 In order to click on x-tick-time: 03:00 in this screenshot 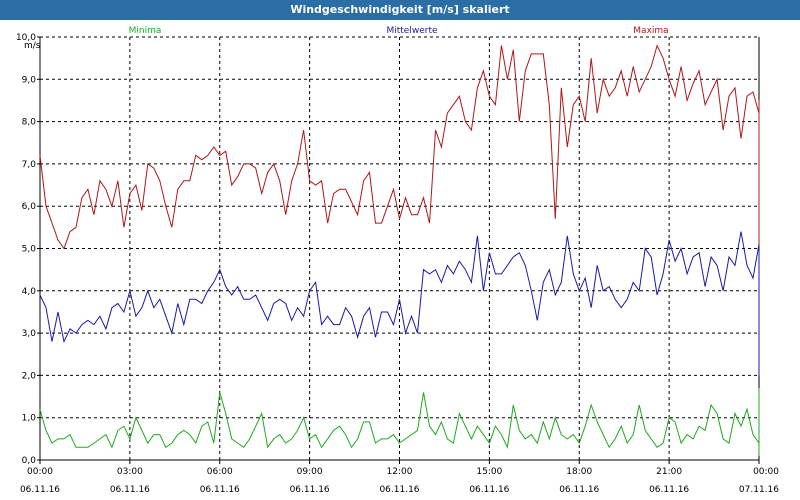, I will do `click(130, 472)`.